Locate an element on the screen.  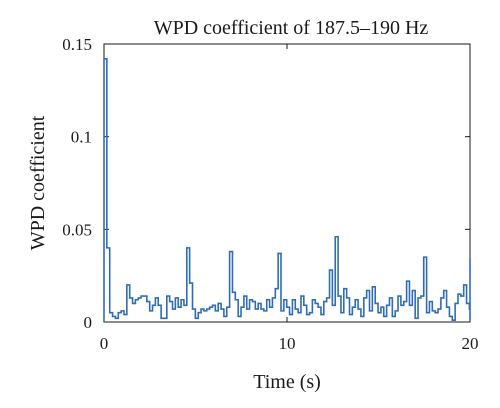
y-tick-label: 0.05 is located at coordinates (77, 229).